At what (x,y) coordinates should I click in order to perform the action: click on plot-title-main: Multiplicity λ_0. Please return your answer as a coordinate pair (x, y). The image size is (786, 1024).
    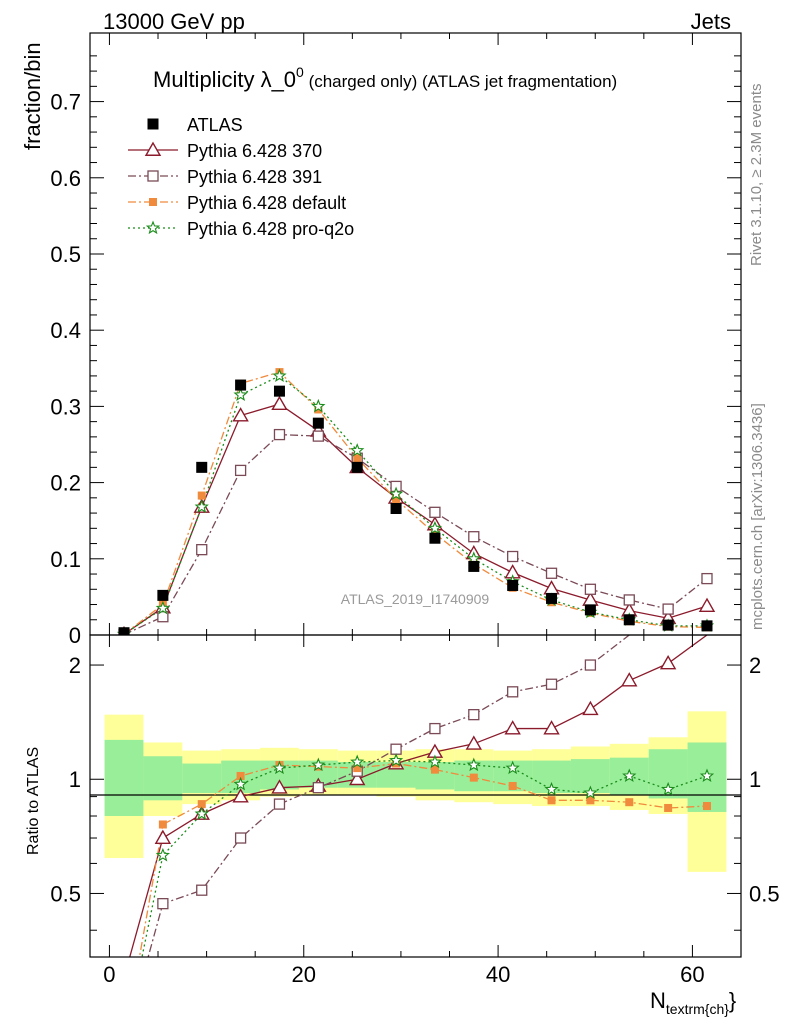
    Looking at the image, I should click on (224, 79).